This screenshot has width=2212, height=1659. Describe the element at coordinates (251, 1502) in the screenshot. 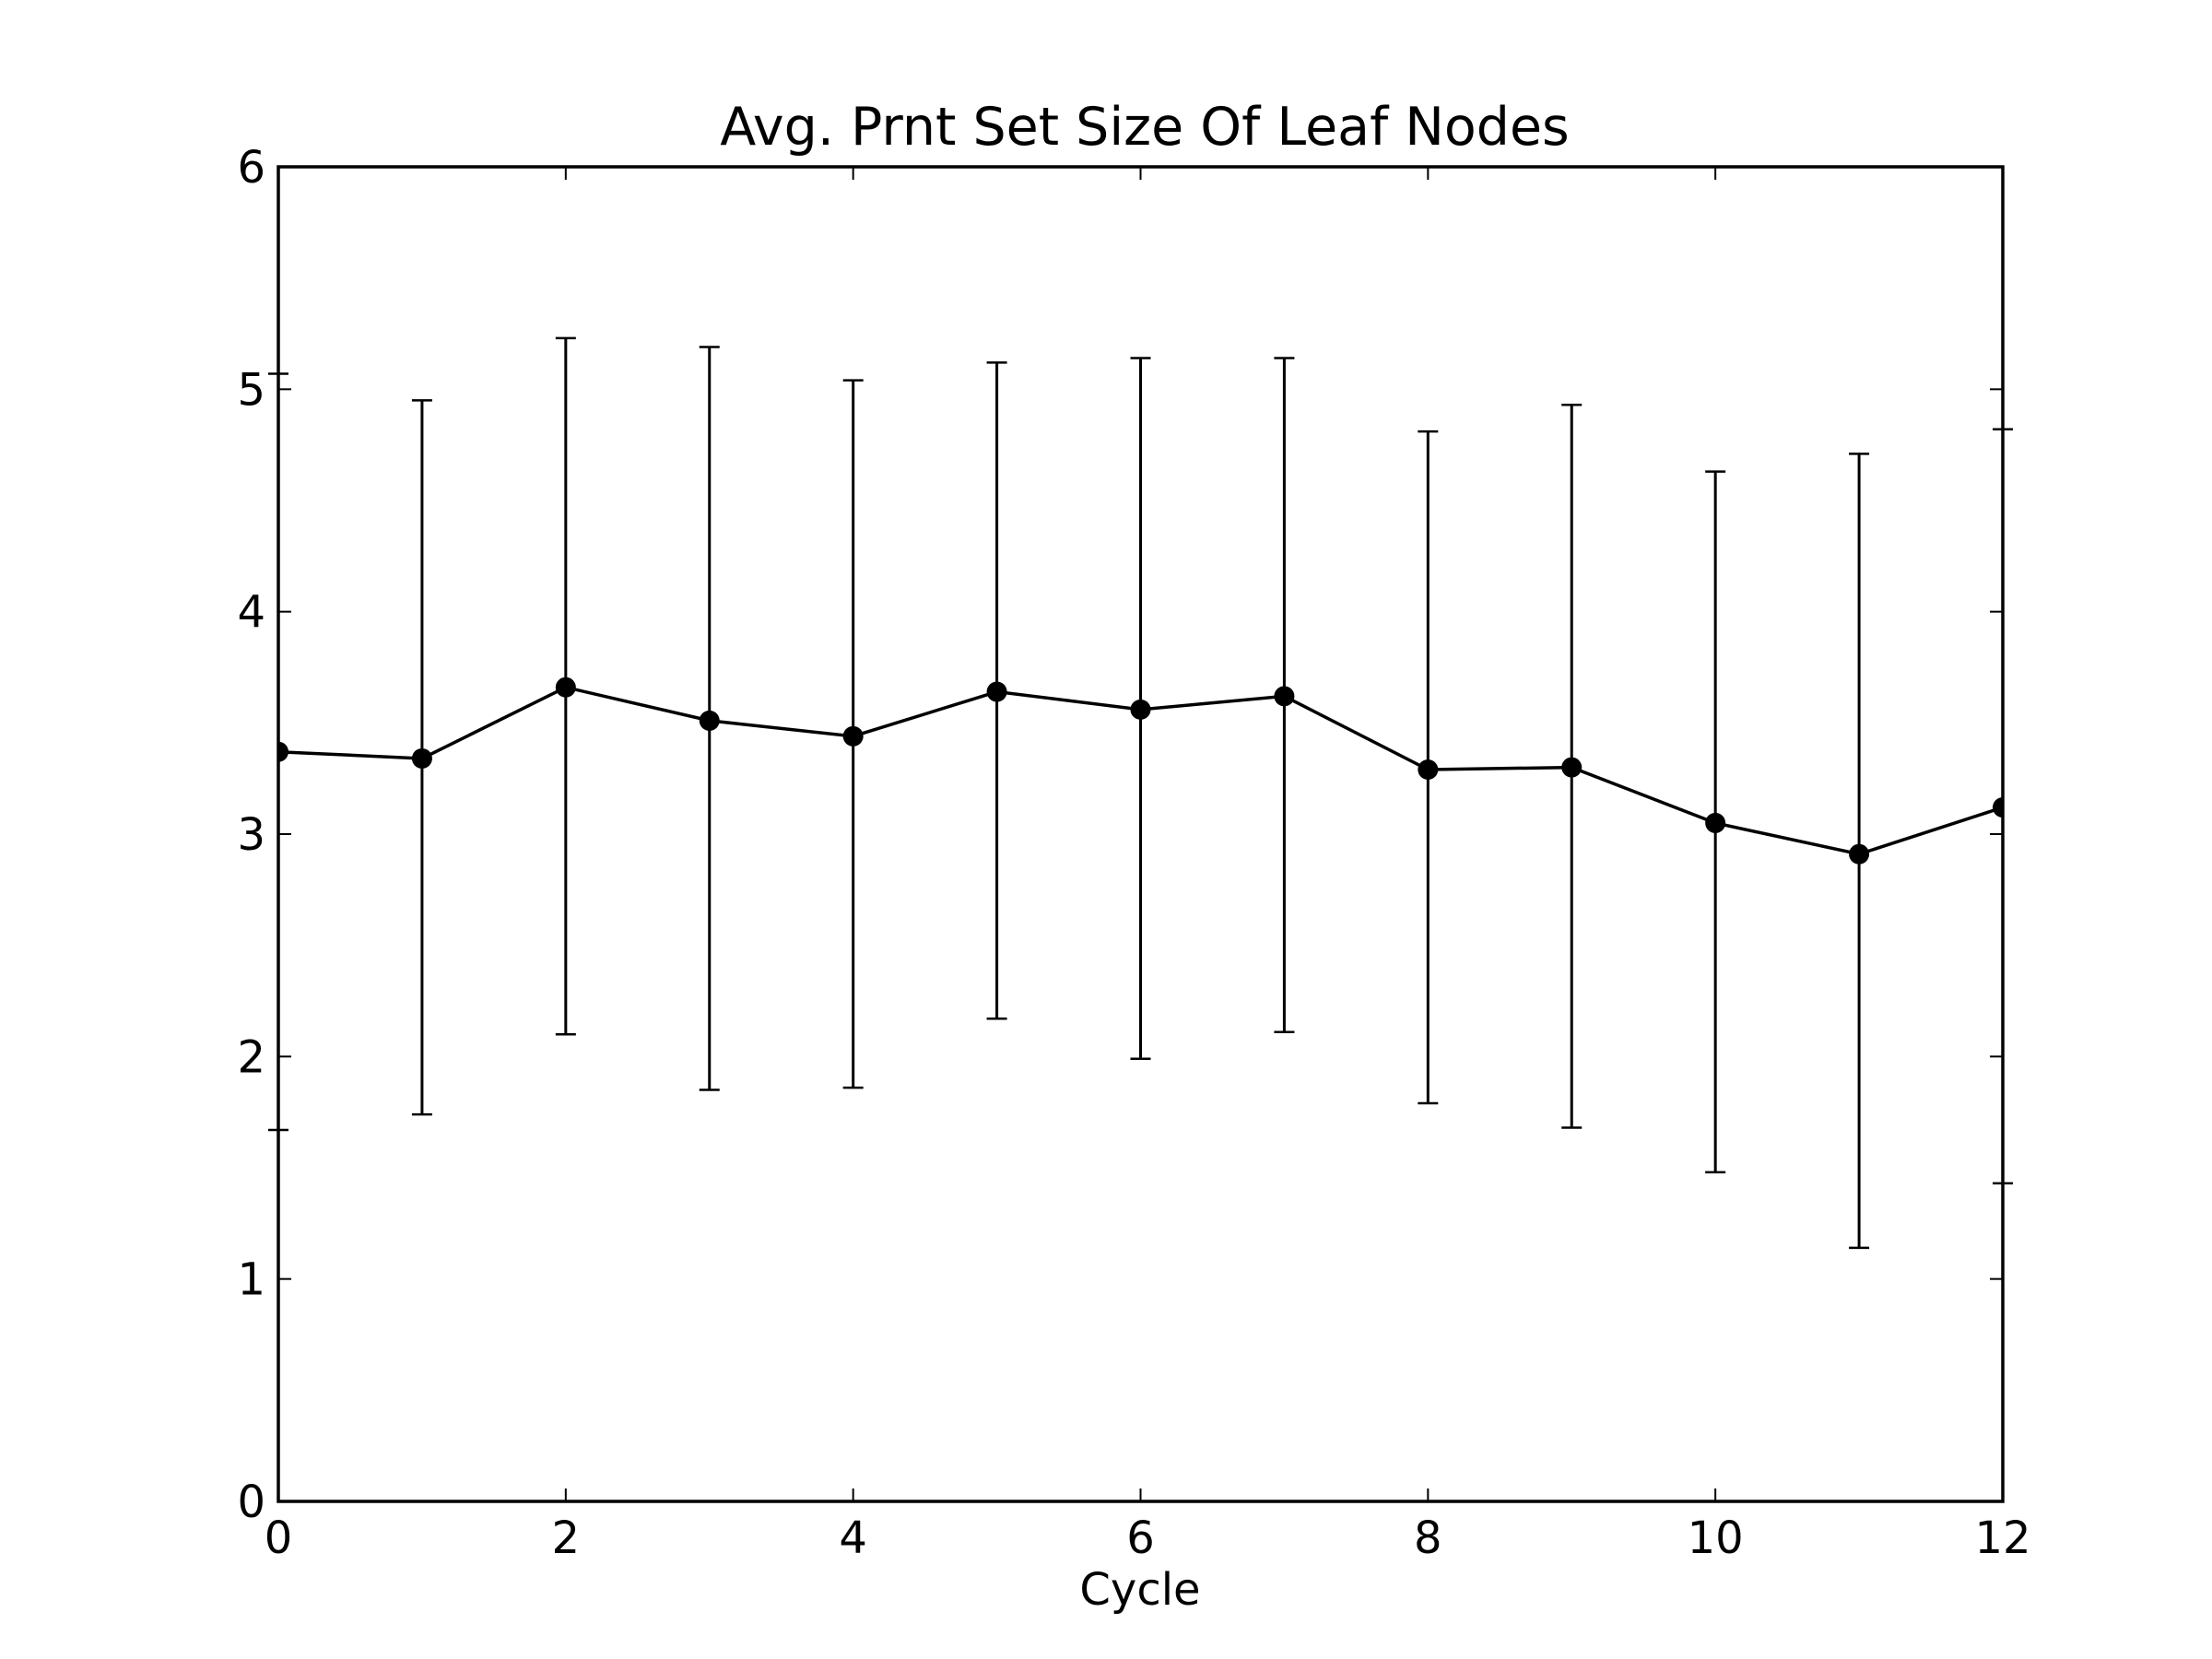

I see `y-tick-label: 0` at that location.